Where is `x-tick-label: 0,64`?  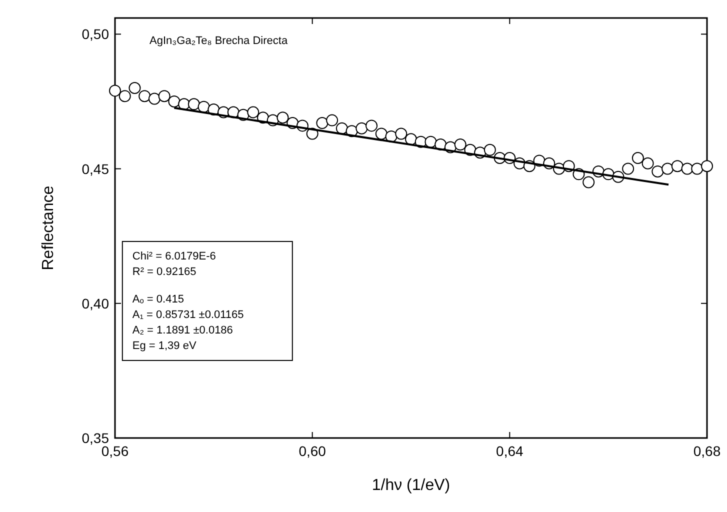 x-tick-label: 0,64 is located at coordinates (510, 451).